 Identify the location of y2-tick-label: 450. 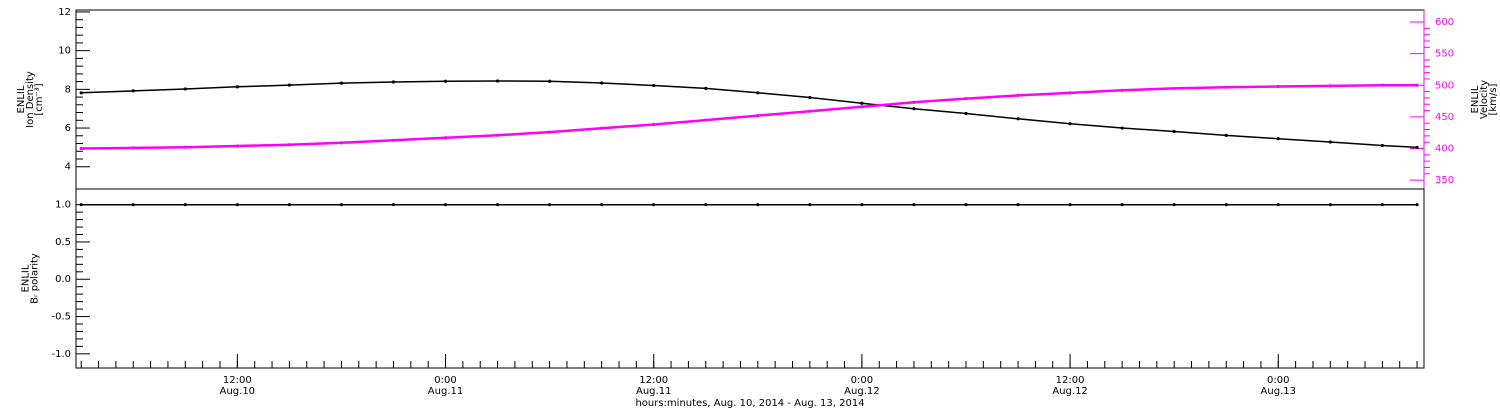
(1444, 117).